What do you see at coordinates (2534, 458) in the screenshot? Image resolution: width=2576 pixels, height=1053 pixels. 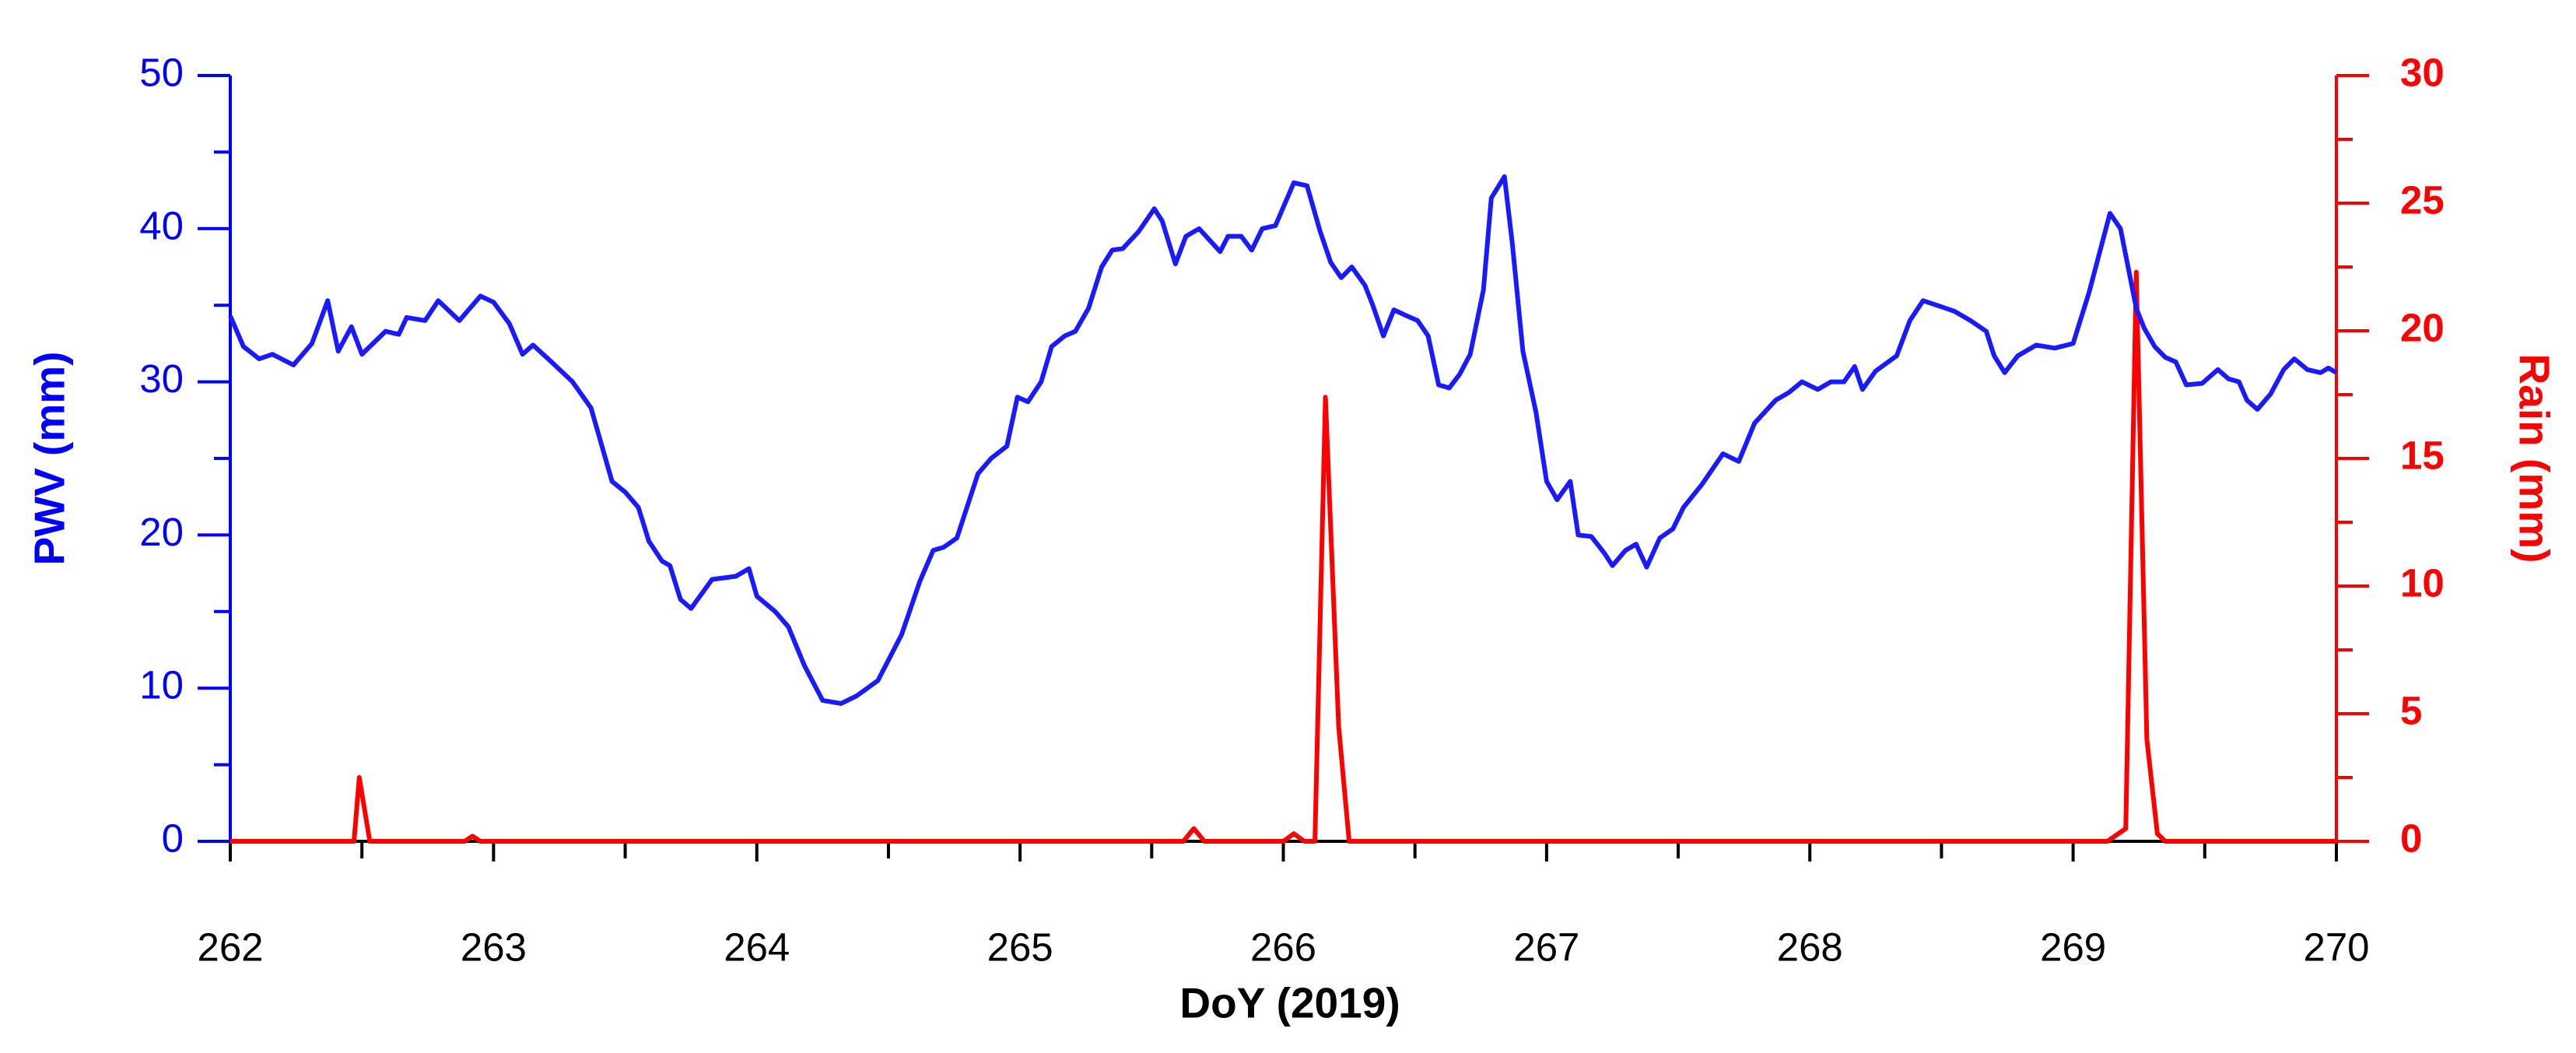 I see `y2-axis-title: Rain (mm)` at bounding box center [2534, 458].